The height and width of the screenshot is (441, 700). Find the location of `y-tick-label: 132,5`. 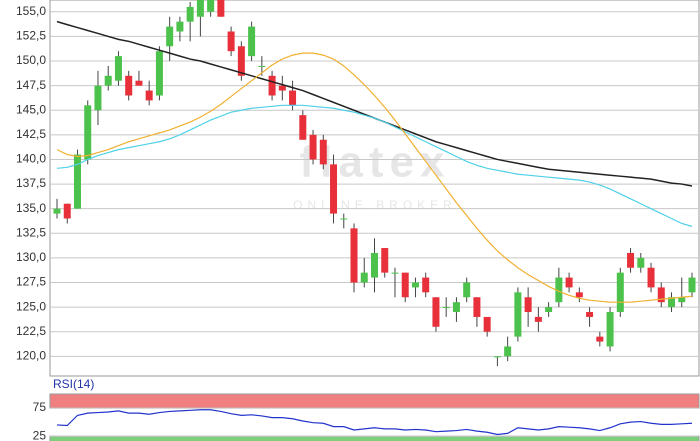

y-tick-label: 132,5 is located at coordinates (31, 232).